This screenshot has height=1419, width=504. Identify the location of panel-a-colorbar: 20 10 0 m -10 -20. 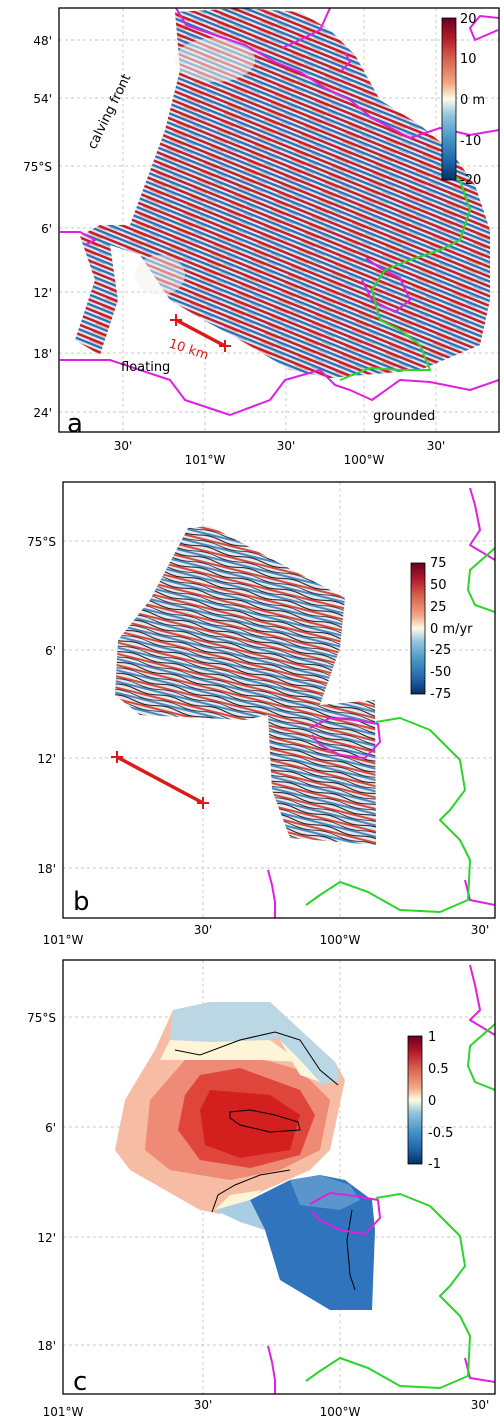
(463, 100).